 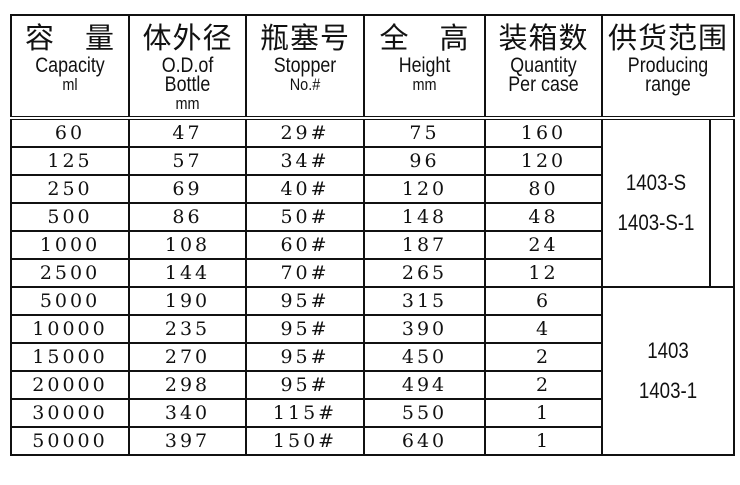 I want to click on cell-quantity: 160, so click(x=543, y=132).